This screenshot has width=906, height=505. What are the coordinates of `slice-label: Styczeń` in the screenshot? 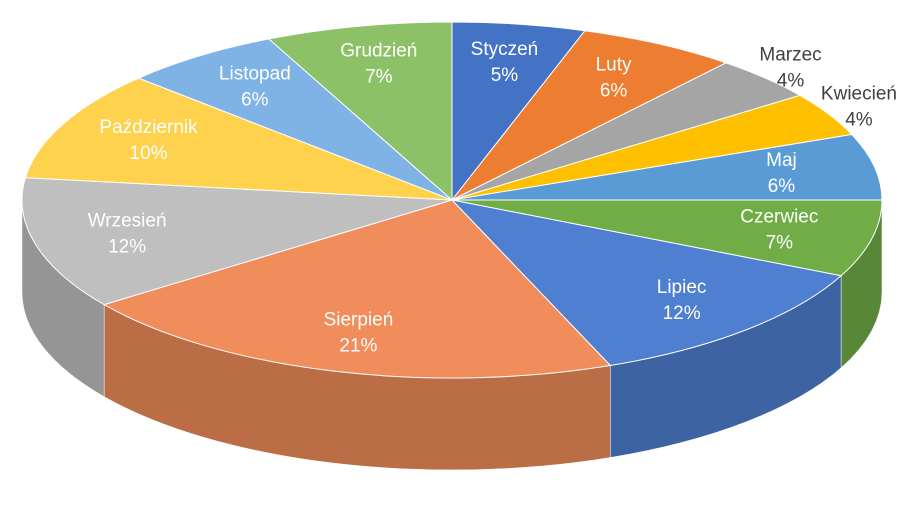 It's located at (505, 49).